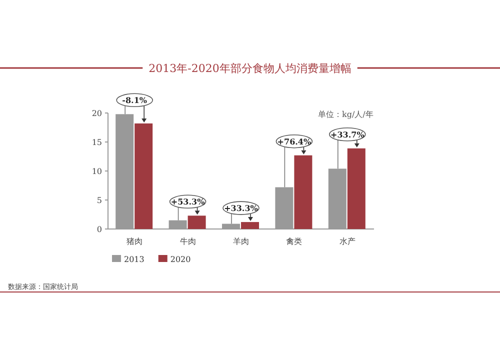 The height and width of the screenshot is (362, 500). Describe the element at coordinates (134, 259) in the screenshot. I see `legend-label: 2013` at that location.